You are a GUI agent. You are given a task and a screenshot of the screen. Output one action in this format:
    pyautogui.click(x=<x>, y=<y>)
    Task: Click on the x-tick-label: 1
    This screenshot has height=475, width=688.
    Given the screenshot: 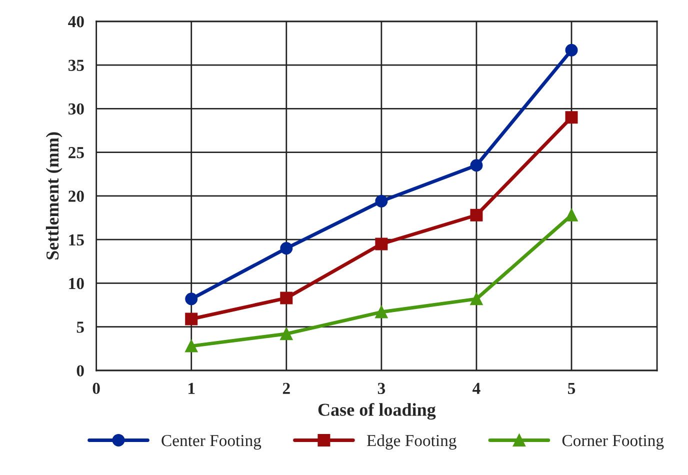 What is the action you would take?
    pyautogui.click(x=191, y=388)
    